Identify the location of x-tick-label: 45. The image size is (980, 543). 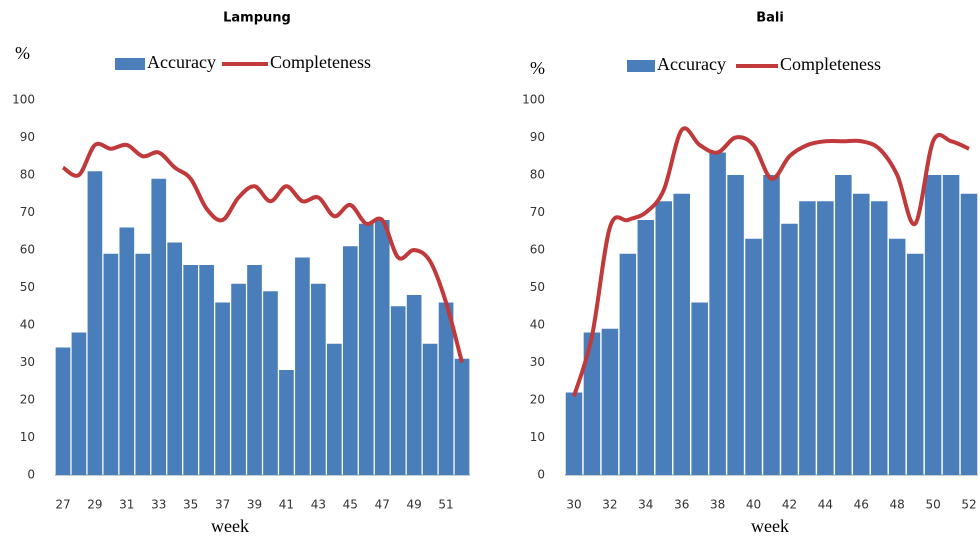
(350, 505).